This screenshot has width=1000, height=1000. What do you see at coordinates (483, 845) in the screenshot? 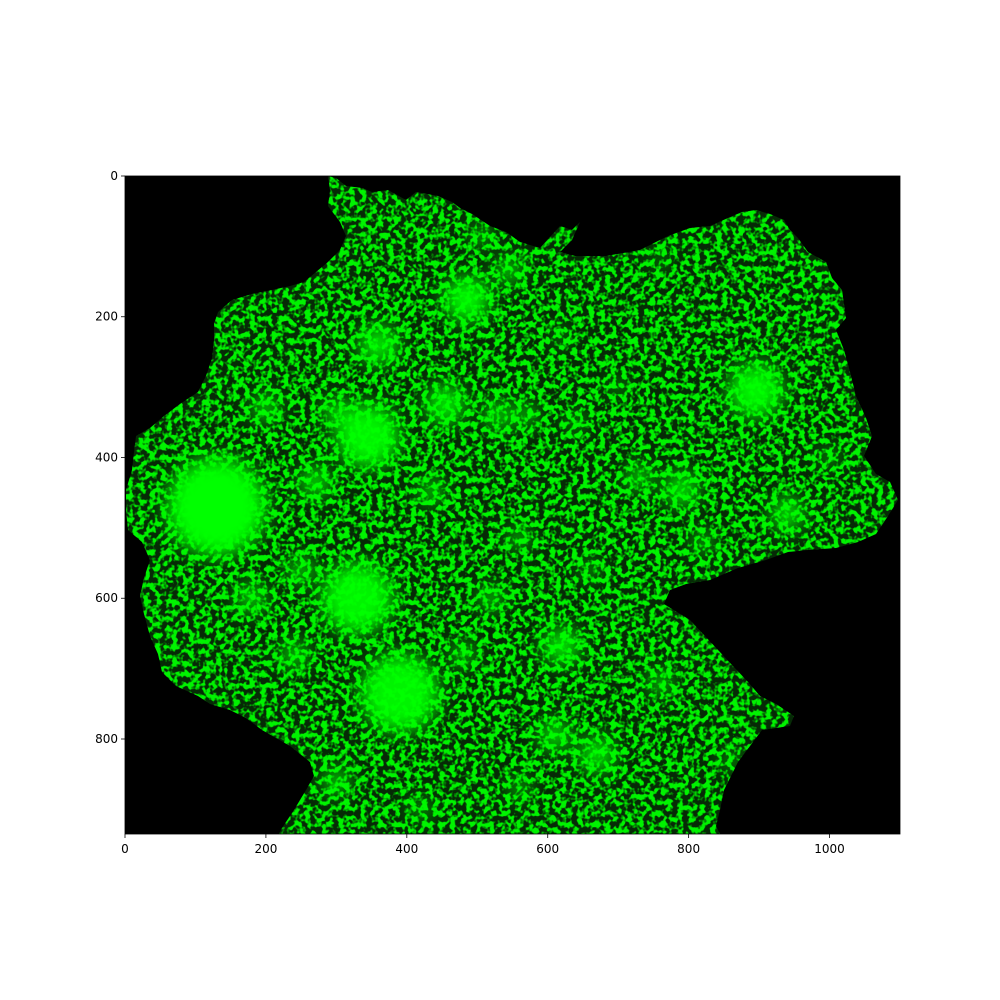
I see `x-axis: 0 200 400 600 800 1000` at bounding box center [483, 845].